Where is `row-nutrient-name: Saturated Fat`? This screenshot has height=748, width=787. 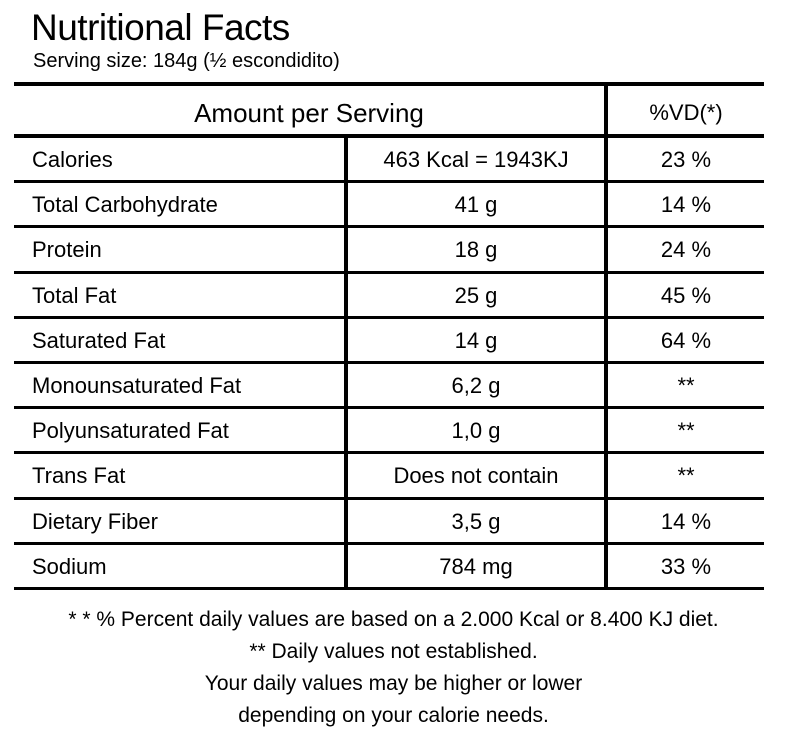 row-nutrient-name: Saturated Fat is located at coordinates (99, 340).